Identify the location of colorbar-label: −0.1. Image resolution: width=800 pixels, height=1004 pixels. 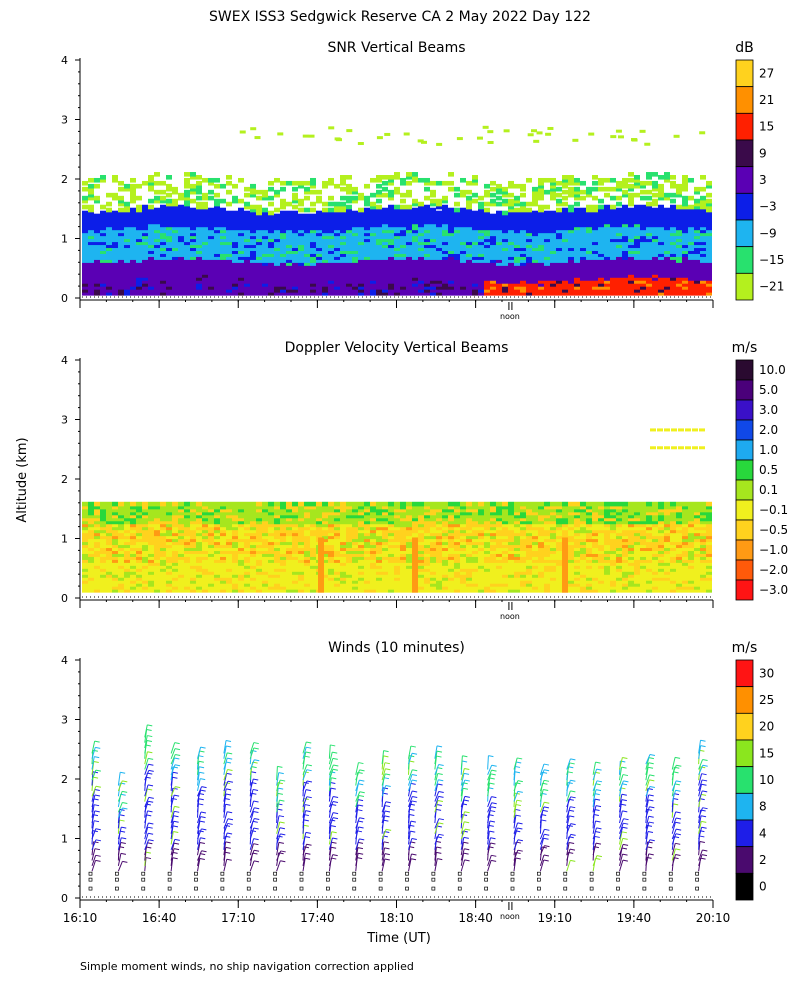
(773, 510).